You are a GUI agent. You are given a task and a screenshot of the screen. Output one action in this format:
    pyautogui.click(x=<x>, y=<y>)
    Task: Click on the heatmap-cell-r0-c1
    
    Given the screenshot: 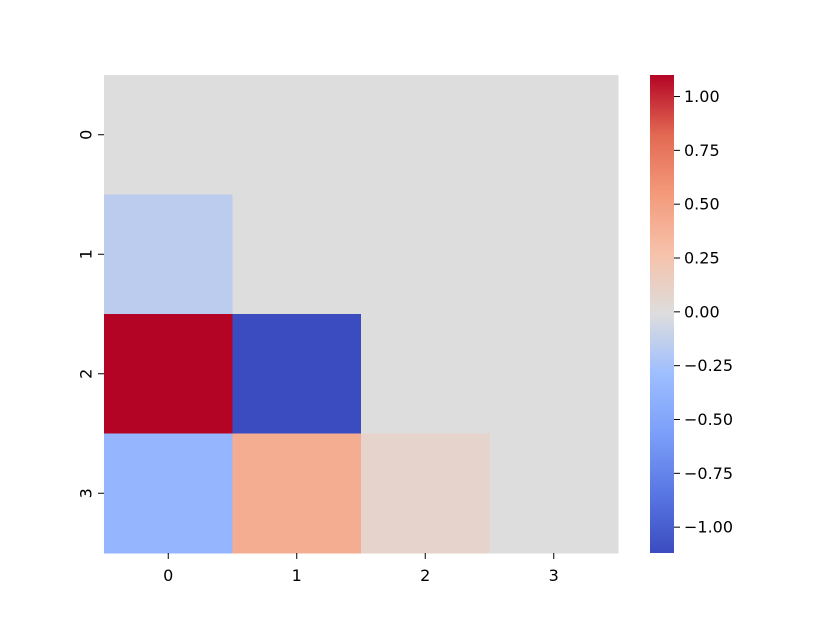 What is the action you would take?
    pyautogui.click(x=297, y=135)
    